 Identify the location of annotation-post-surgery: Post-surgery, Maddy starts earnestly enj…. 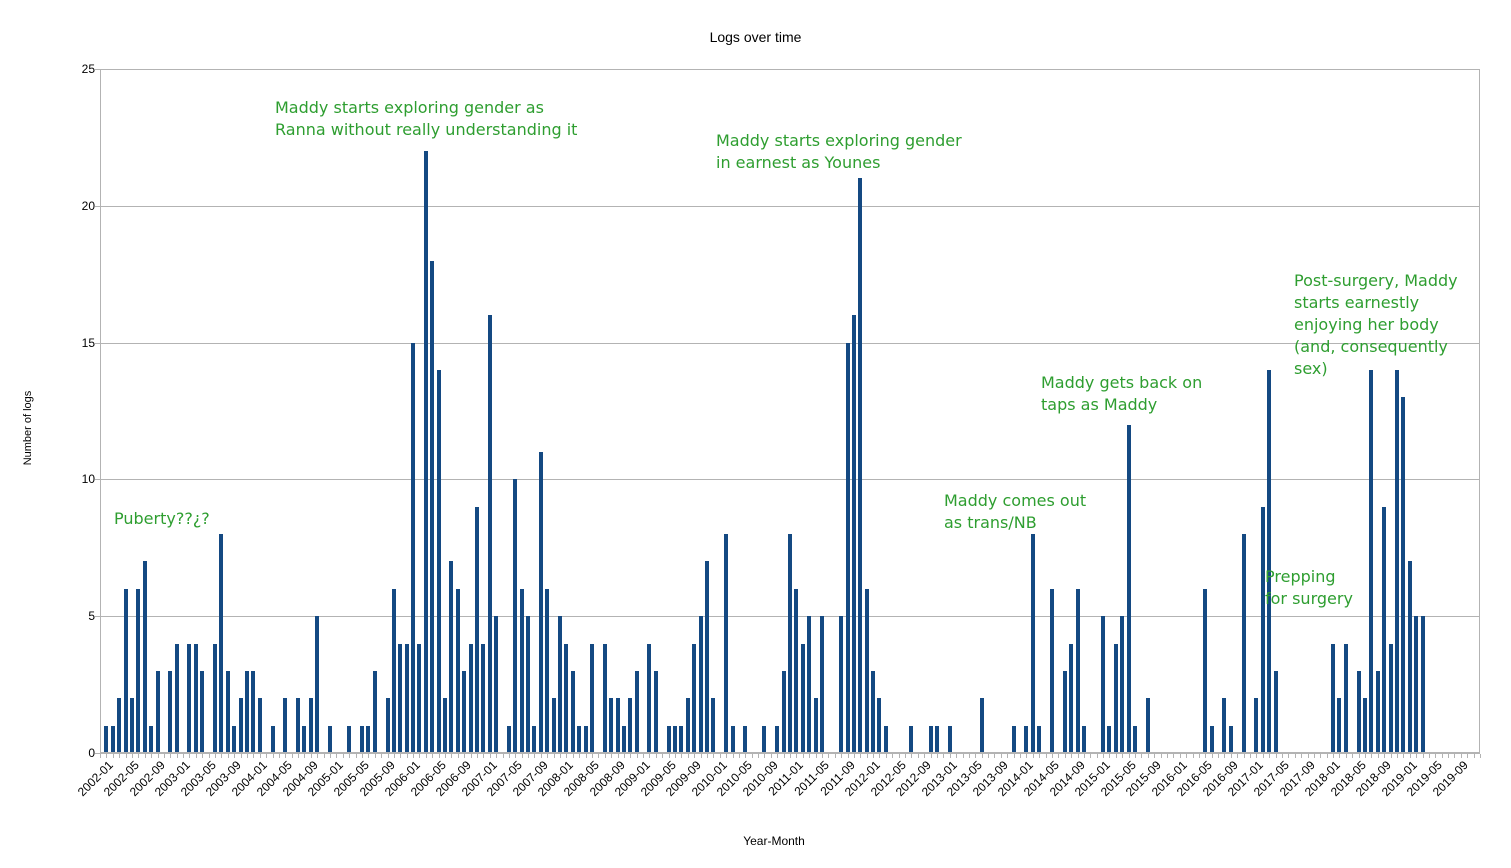
(1376, 324).